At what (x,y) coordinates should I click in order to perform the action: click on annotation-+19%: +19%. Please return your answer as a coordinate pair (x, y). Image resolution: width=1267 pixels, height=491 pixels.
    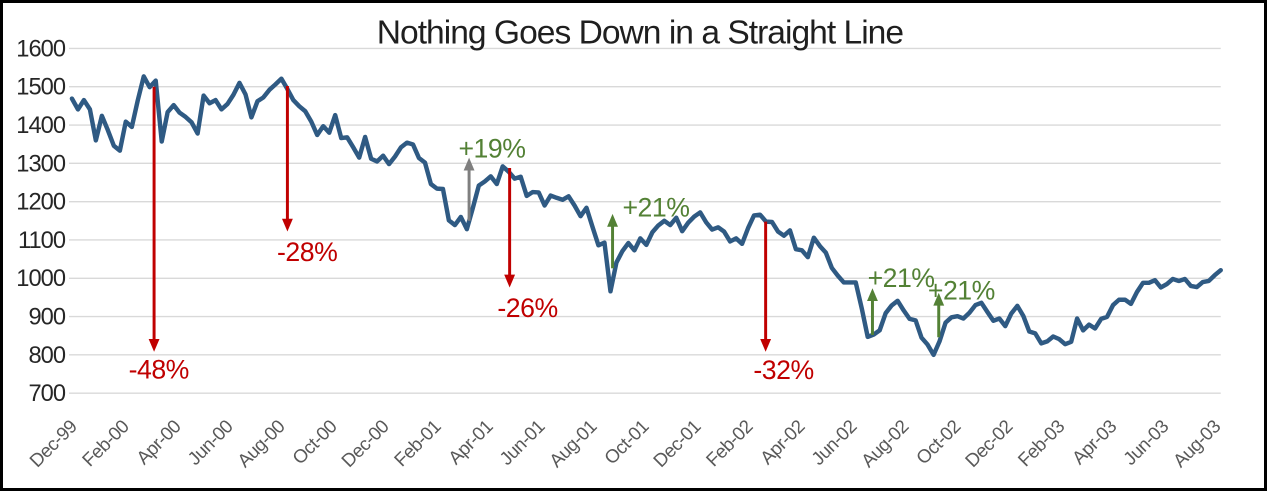
    Looking at the image, I should click on (492, 177).